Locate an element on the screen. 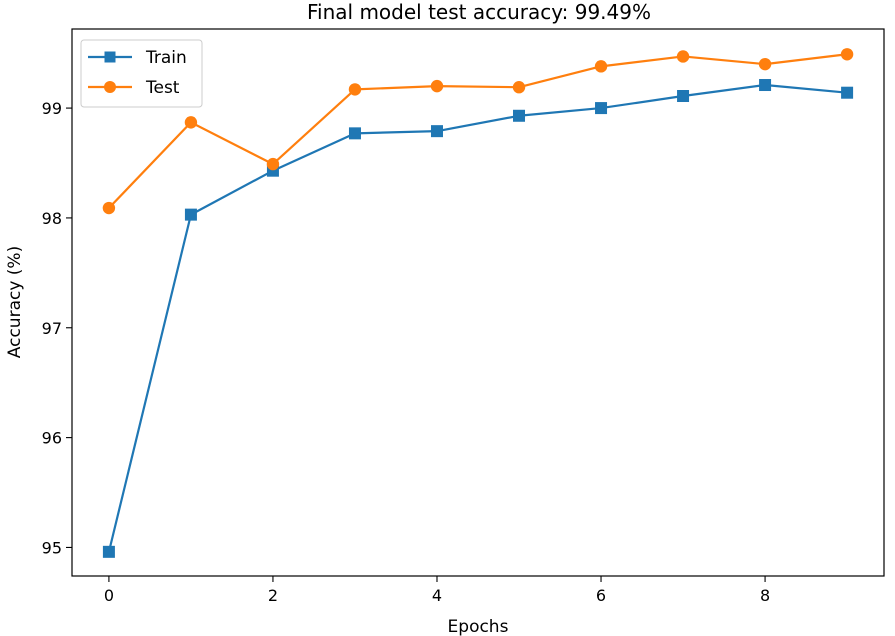  legend-train-marker is located at coordinates (110, 57).